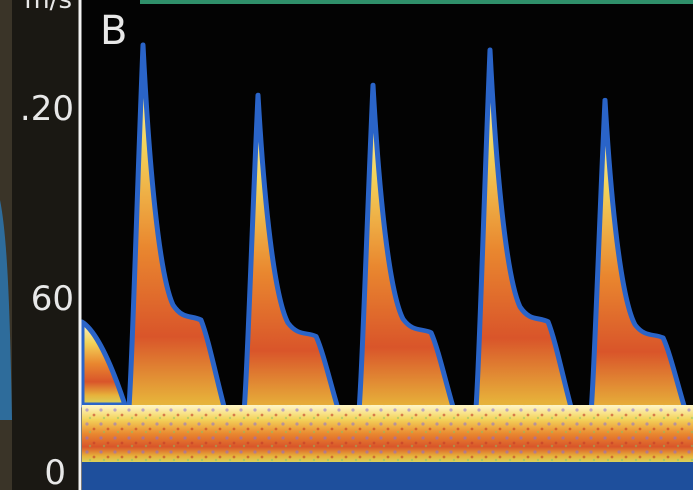 The image size is (693, 490). What do you see at coordinates (387, 434) in the screenshot?
I see `diastolic-speckle` at bounding box center [387, 434].